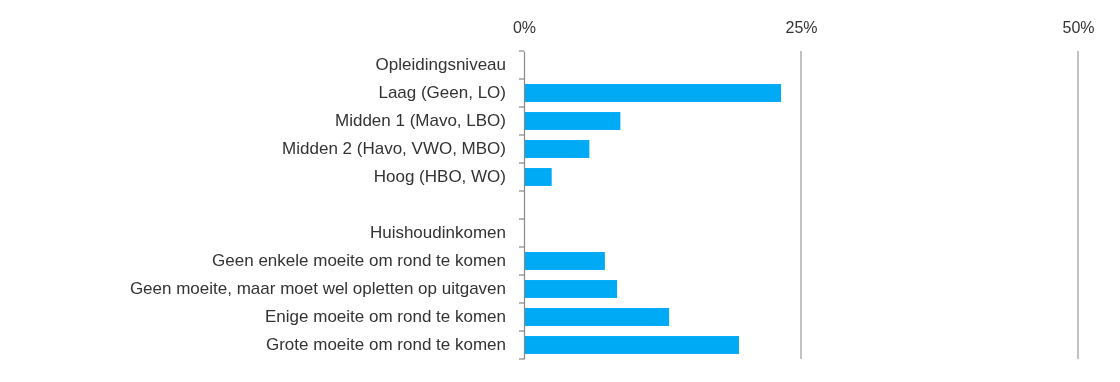 Image resolution: width=1120 pixels, height=382 pixels. Describe the element at coordinates (317, 289) in the screenshot. I see `y-tick-label: Geen moeite, maar moet wel opletten op uitgaven` at that location.